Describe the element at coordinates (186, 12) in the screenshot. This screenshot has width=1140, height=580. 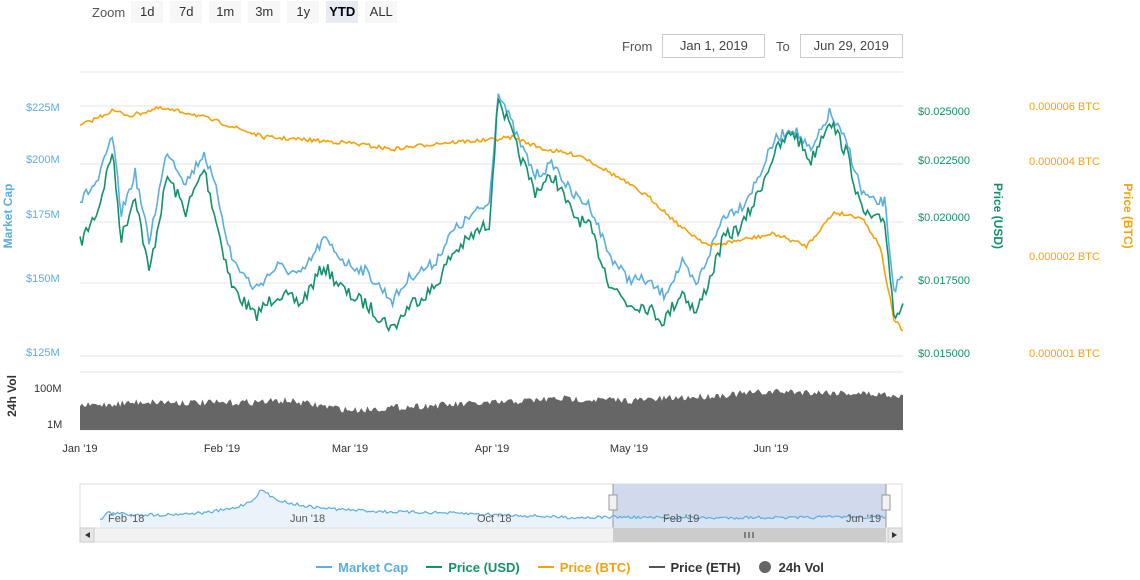
I see `zoom-button-7d: 7d` at that location.